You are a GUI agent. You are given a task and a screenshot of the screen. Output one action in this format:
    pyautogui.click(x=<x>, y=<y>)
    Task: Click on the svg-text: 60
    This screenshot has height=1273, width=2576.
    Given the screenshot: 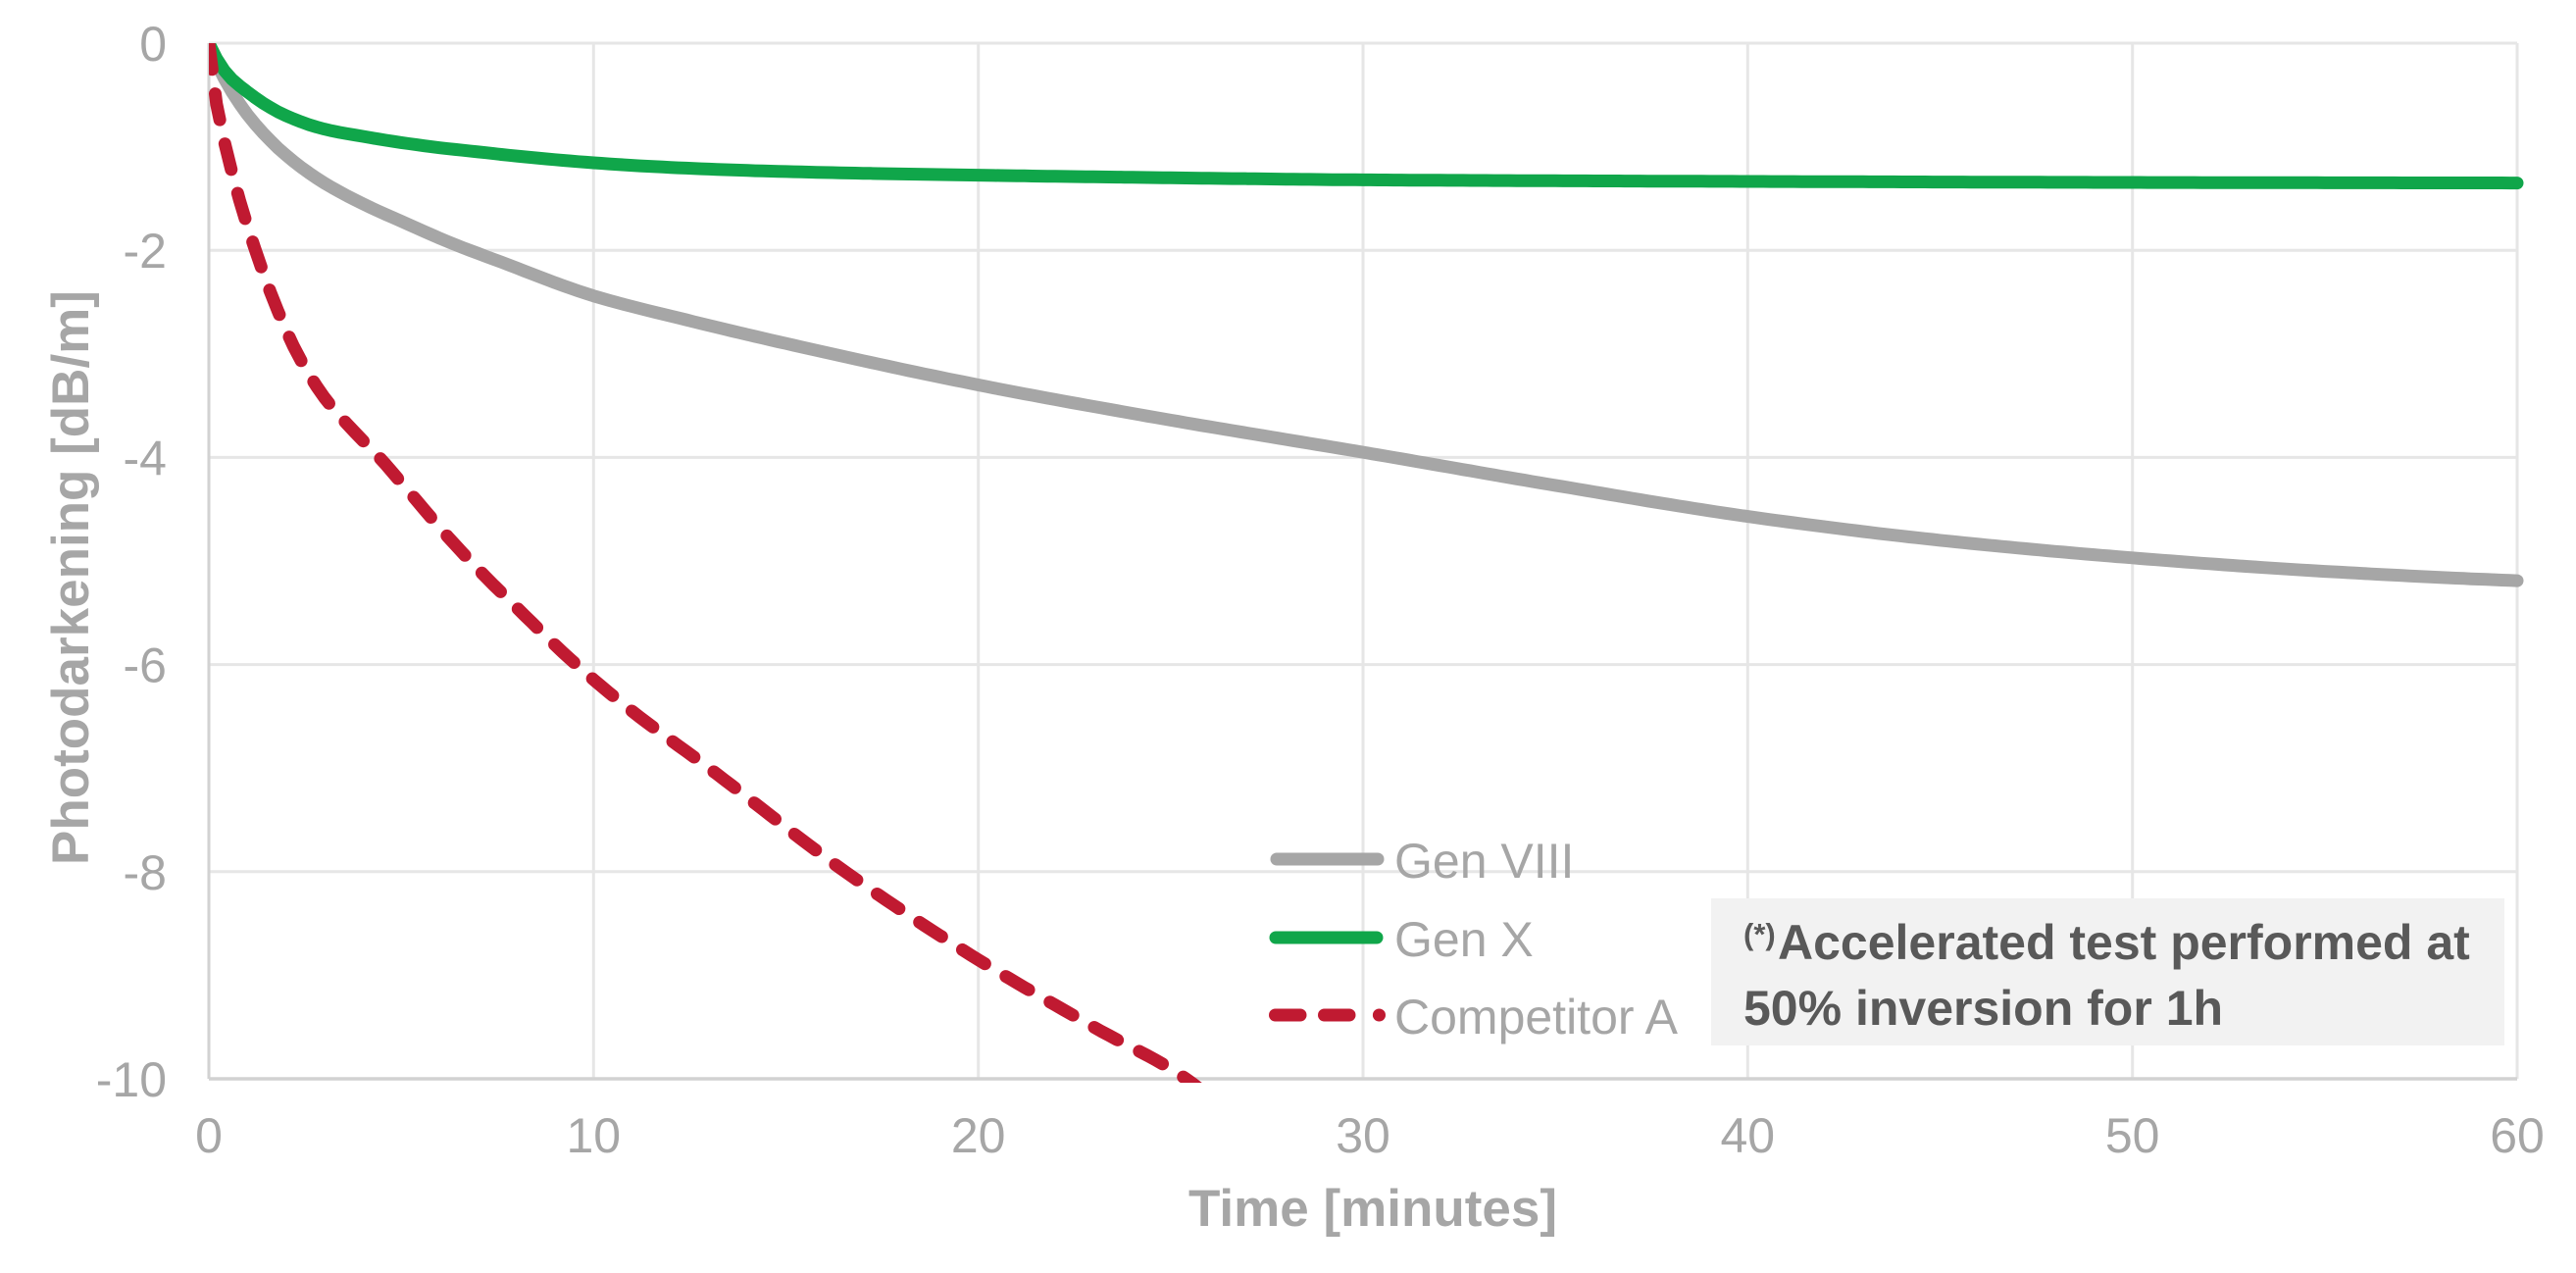 What is the action you would take?
    pyautogui.click(x=2518, y=1135)
    